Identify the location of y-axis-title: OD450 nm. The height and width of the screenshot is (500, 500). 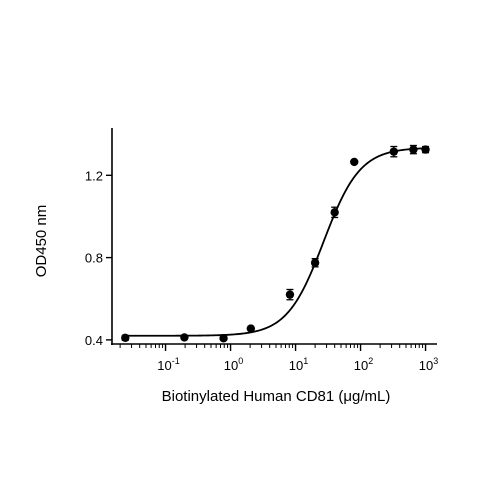
(41, 241).